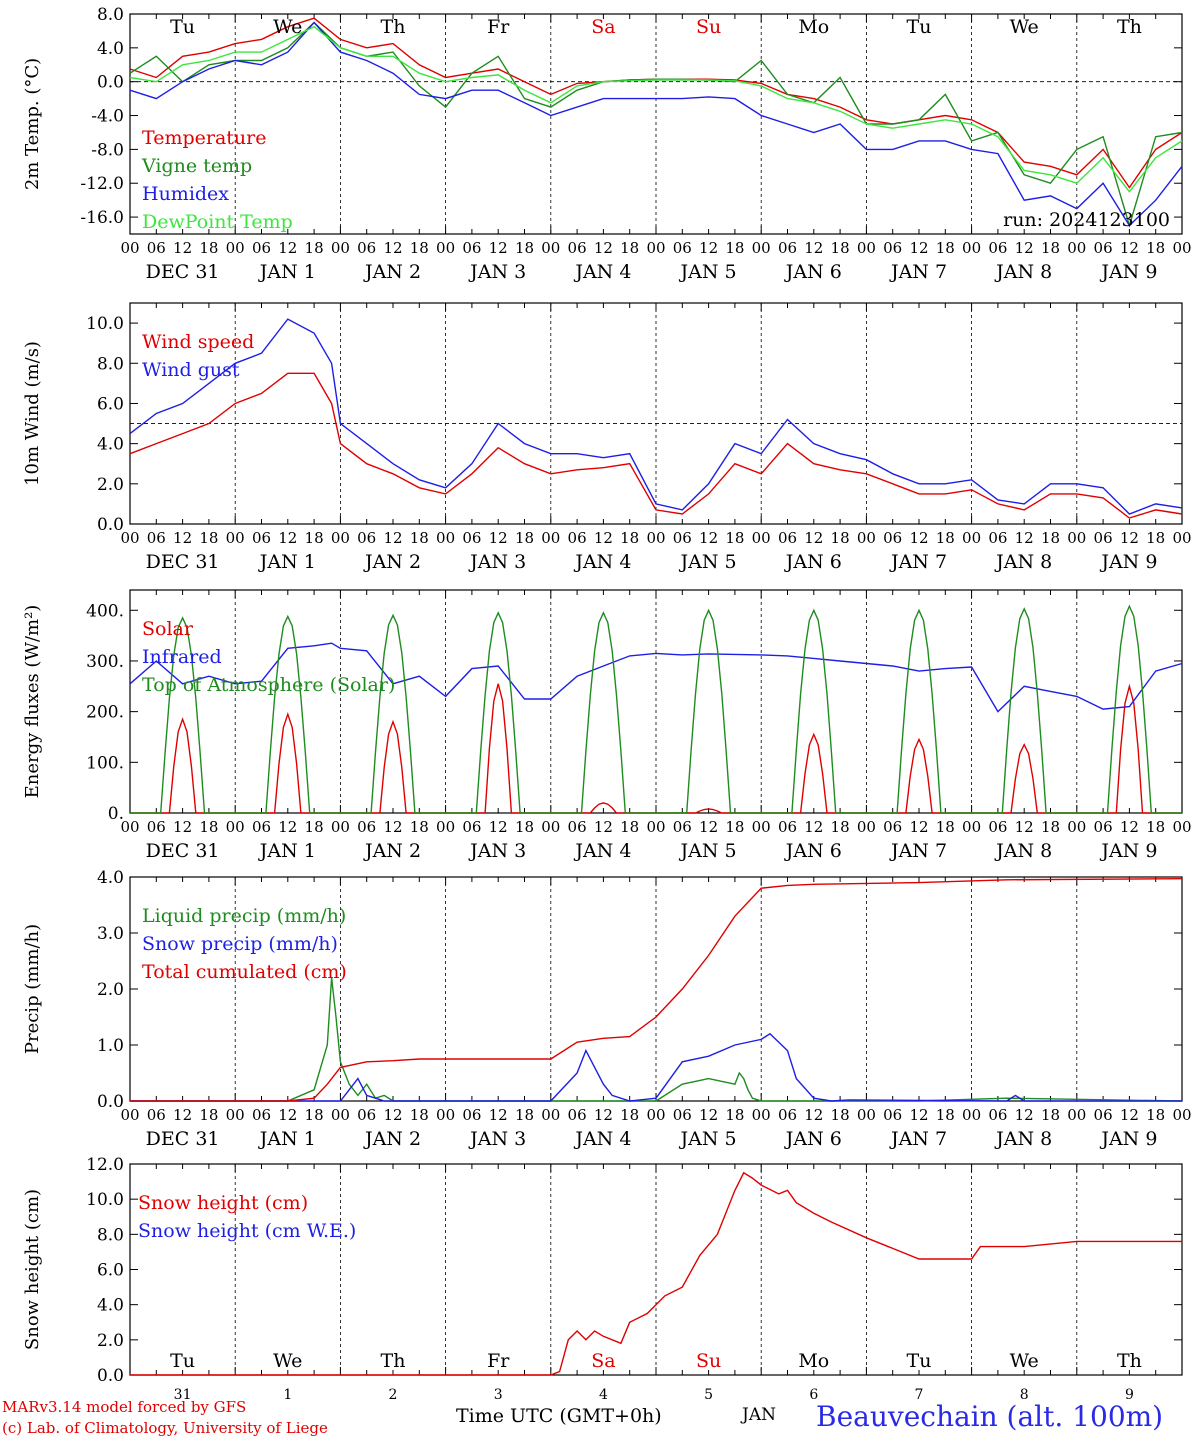 Image resolution: width=1194 pixels, height=1440 pixels. What do you see at coordinates (124, 1407) in the screenshot?
I see `model-credit: MARv3.14 model forced by GFS` at bounding box center [124, 1407].